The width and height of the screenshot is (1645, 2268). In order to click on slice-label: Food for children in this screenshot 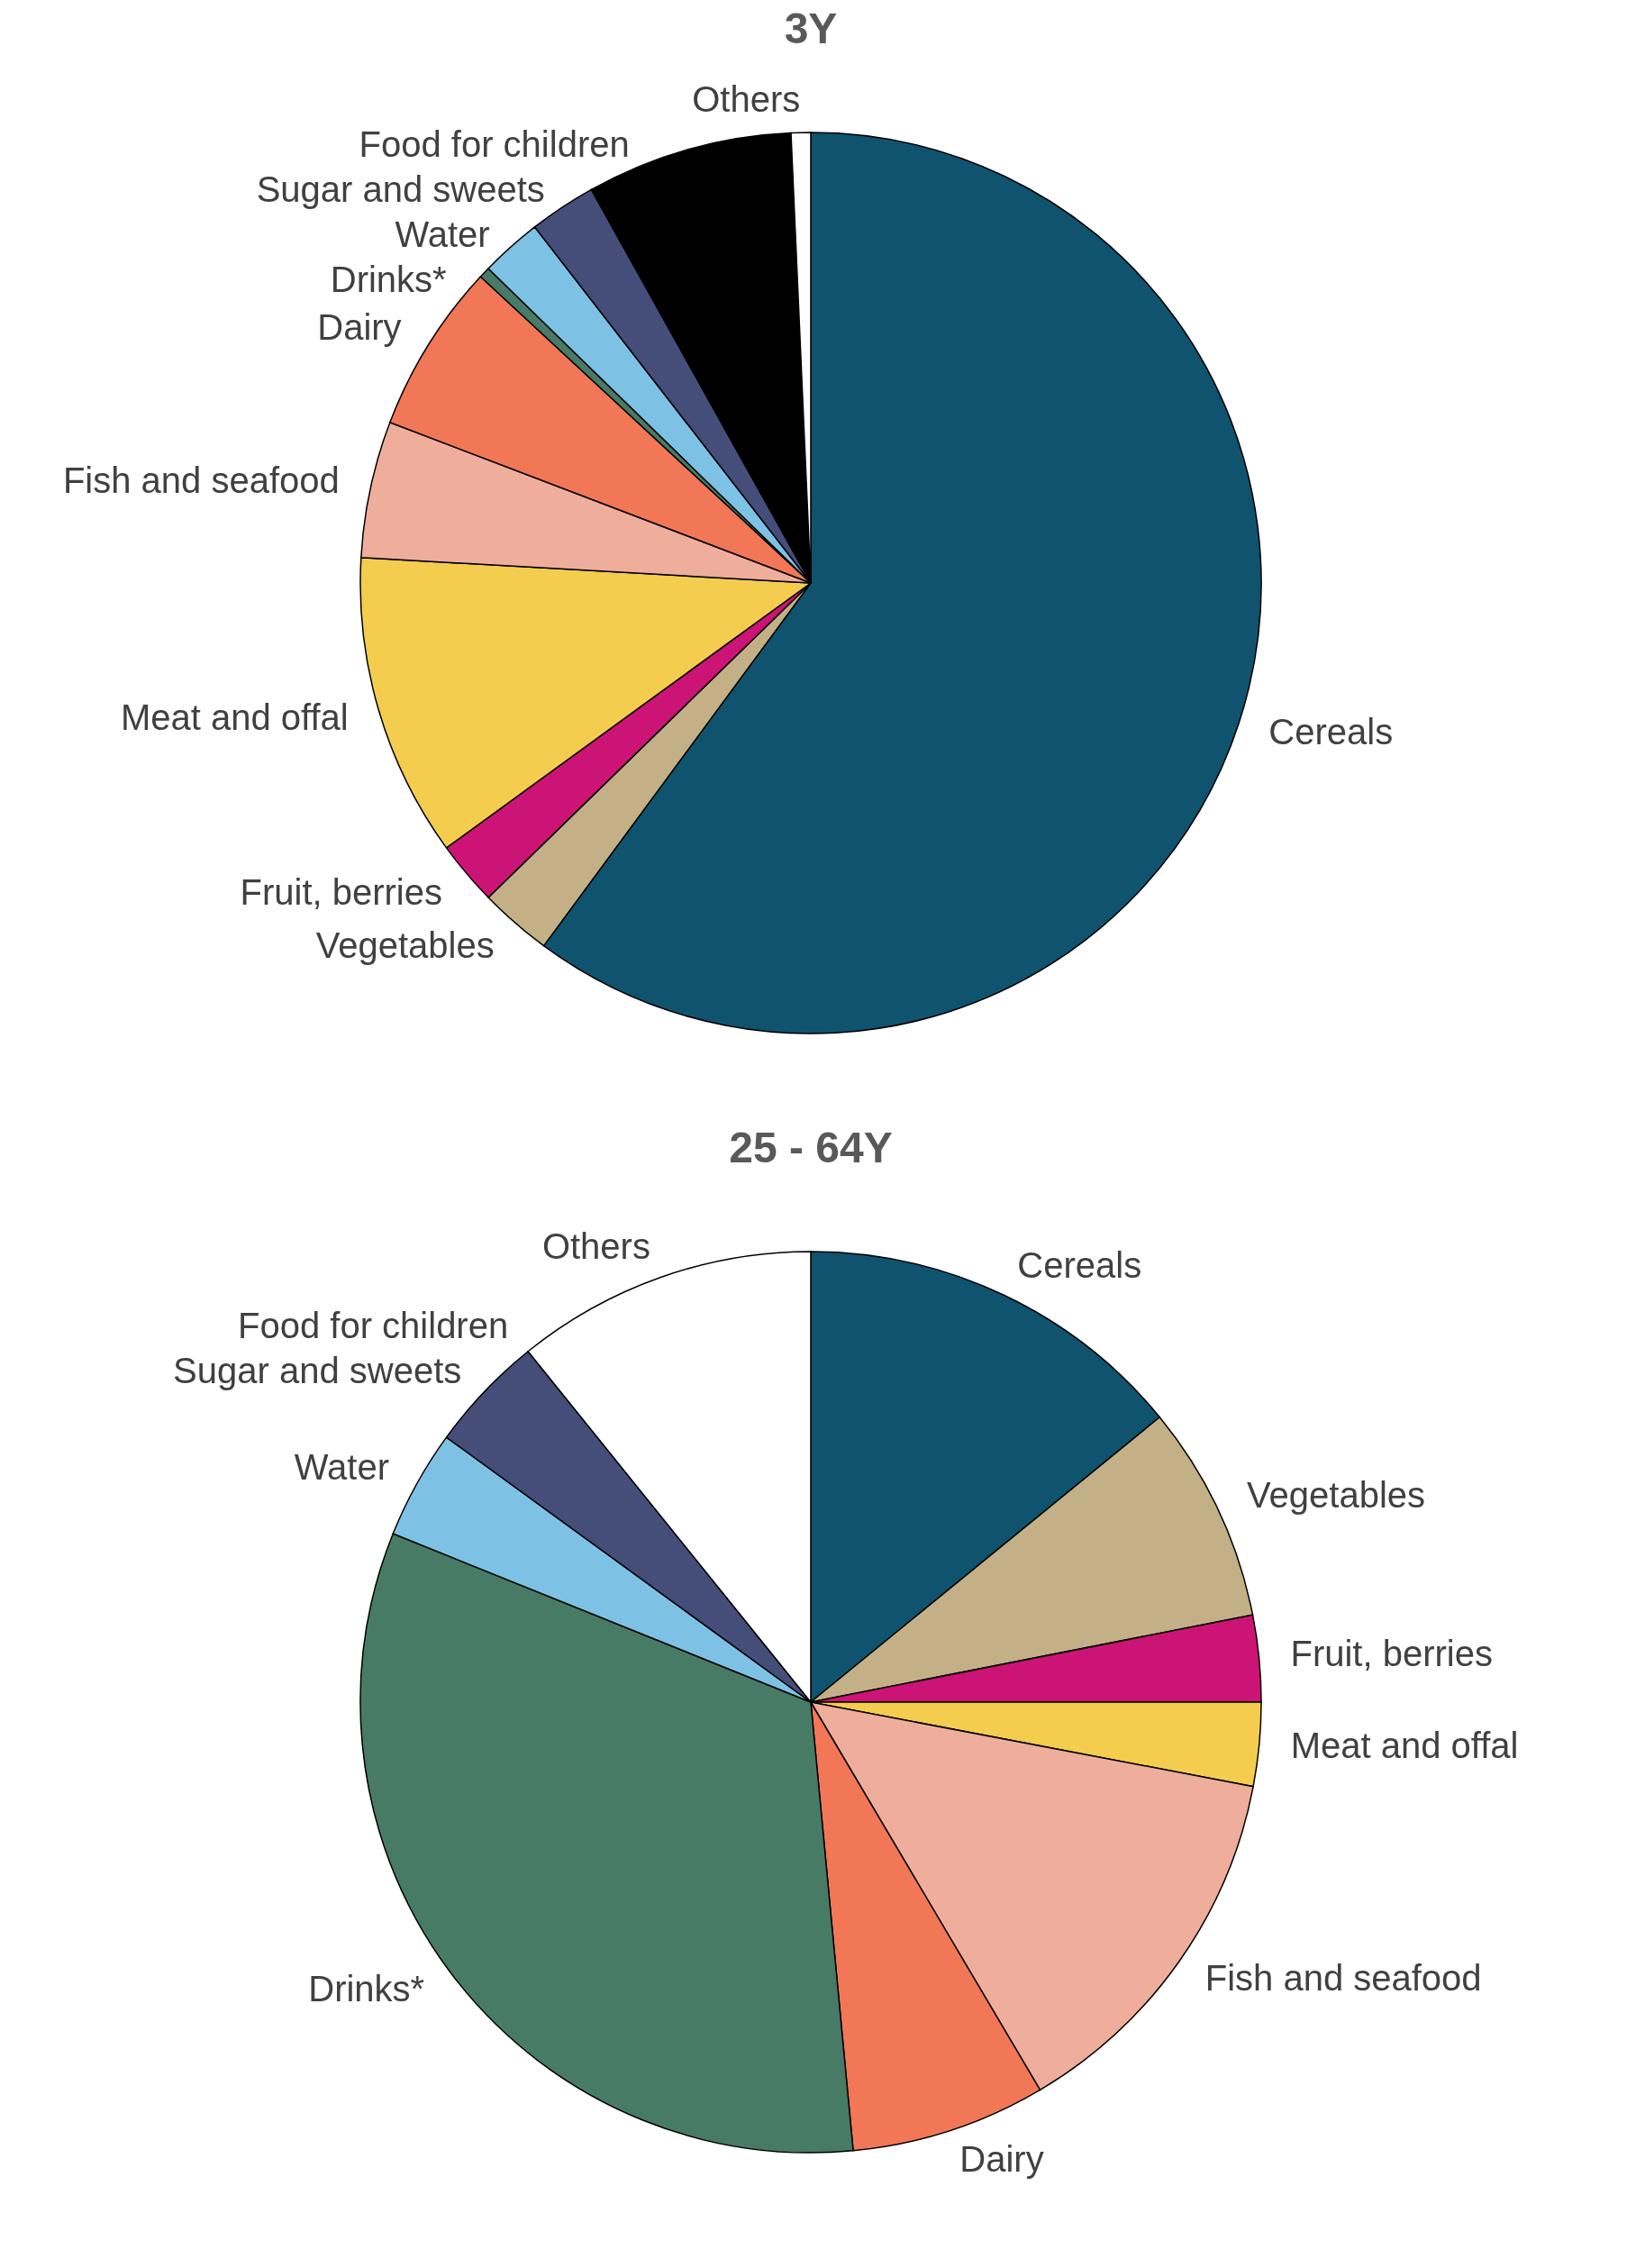, I will do `click(494, 144)`.